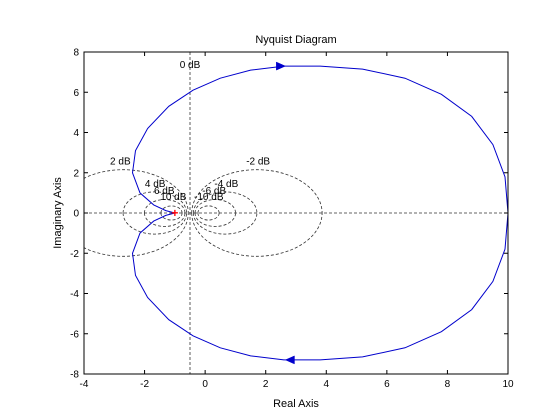  I want to click on critical-point-marker: +, so click(174, 213).